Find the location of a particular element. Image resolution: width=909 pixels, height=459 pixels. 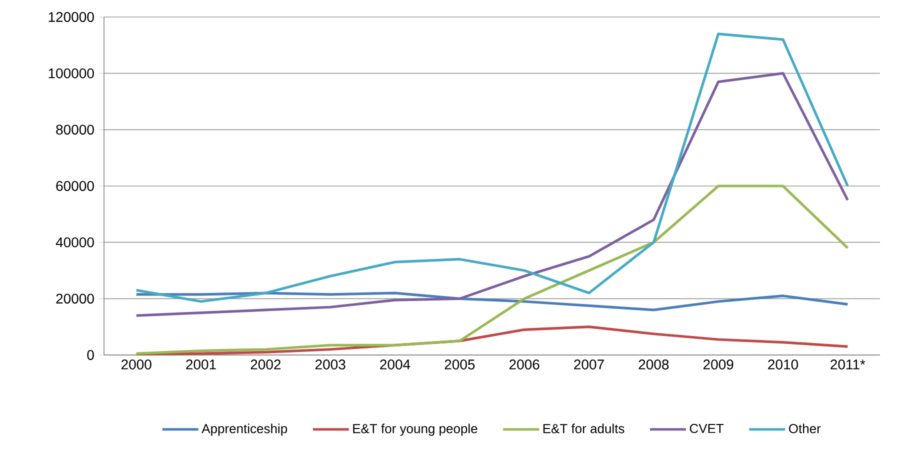

x-tick-label: 2002 is located at coordinates (265, 365).